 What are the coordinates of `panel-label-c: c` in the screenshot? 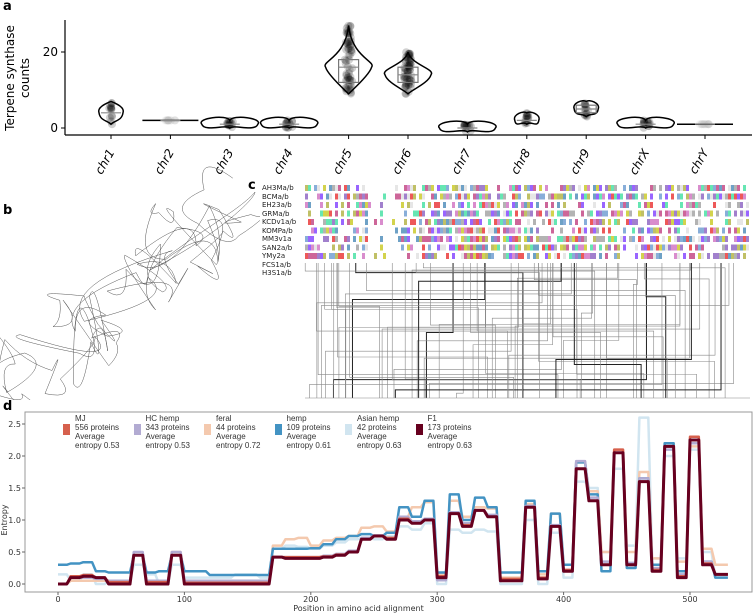 It's located at (252, 185).